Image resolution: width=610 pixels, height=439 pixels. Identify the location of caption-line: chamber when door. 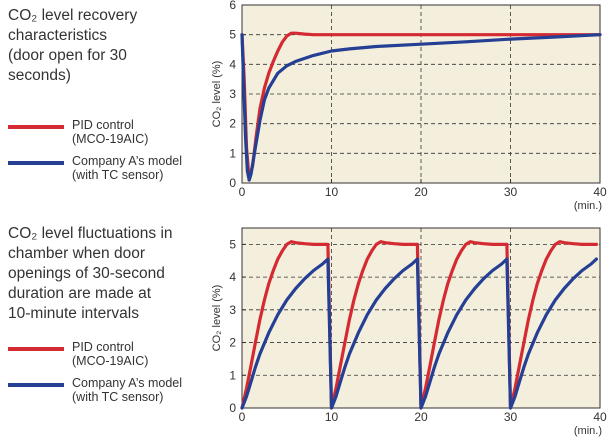
(76, 253).